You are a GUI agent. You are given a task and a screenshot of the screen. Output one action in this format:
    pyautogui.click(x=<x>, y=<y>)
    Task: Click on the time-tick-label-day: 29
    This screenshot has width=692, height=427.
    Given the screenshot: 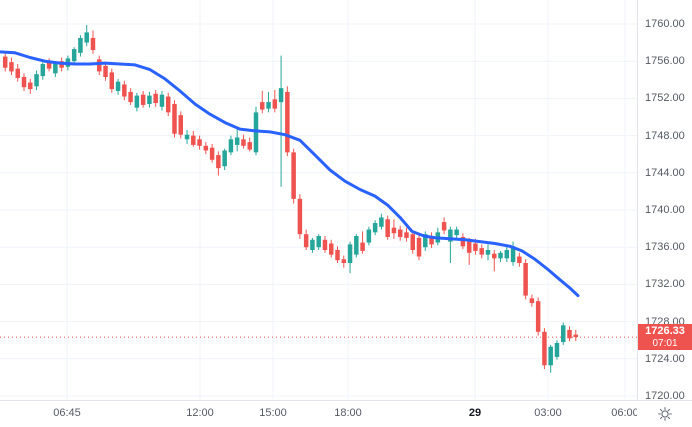 What is the action you would take?
    pyautogui.click(x=475, y=413)
    